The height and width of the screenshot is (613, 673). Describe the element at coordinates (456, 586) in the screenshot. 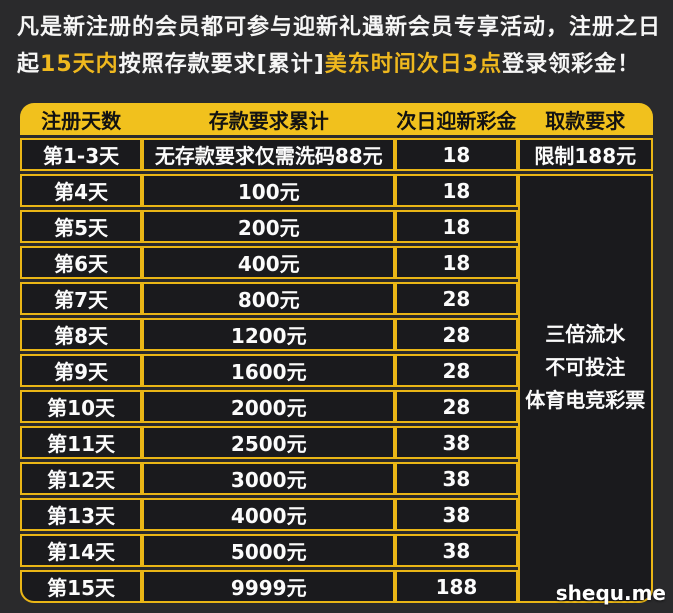

I see `bonus-cell: 188` at that location.